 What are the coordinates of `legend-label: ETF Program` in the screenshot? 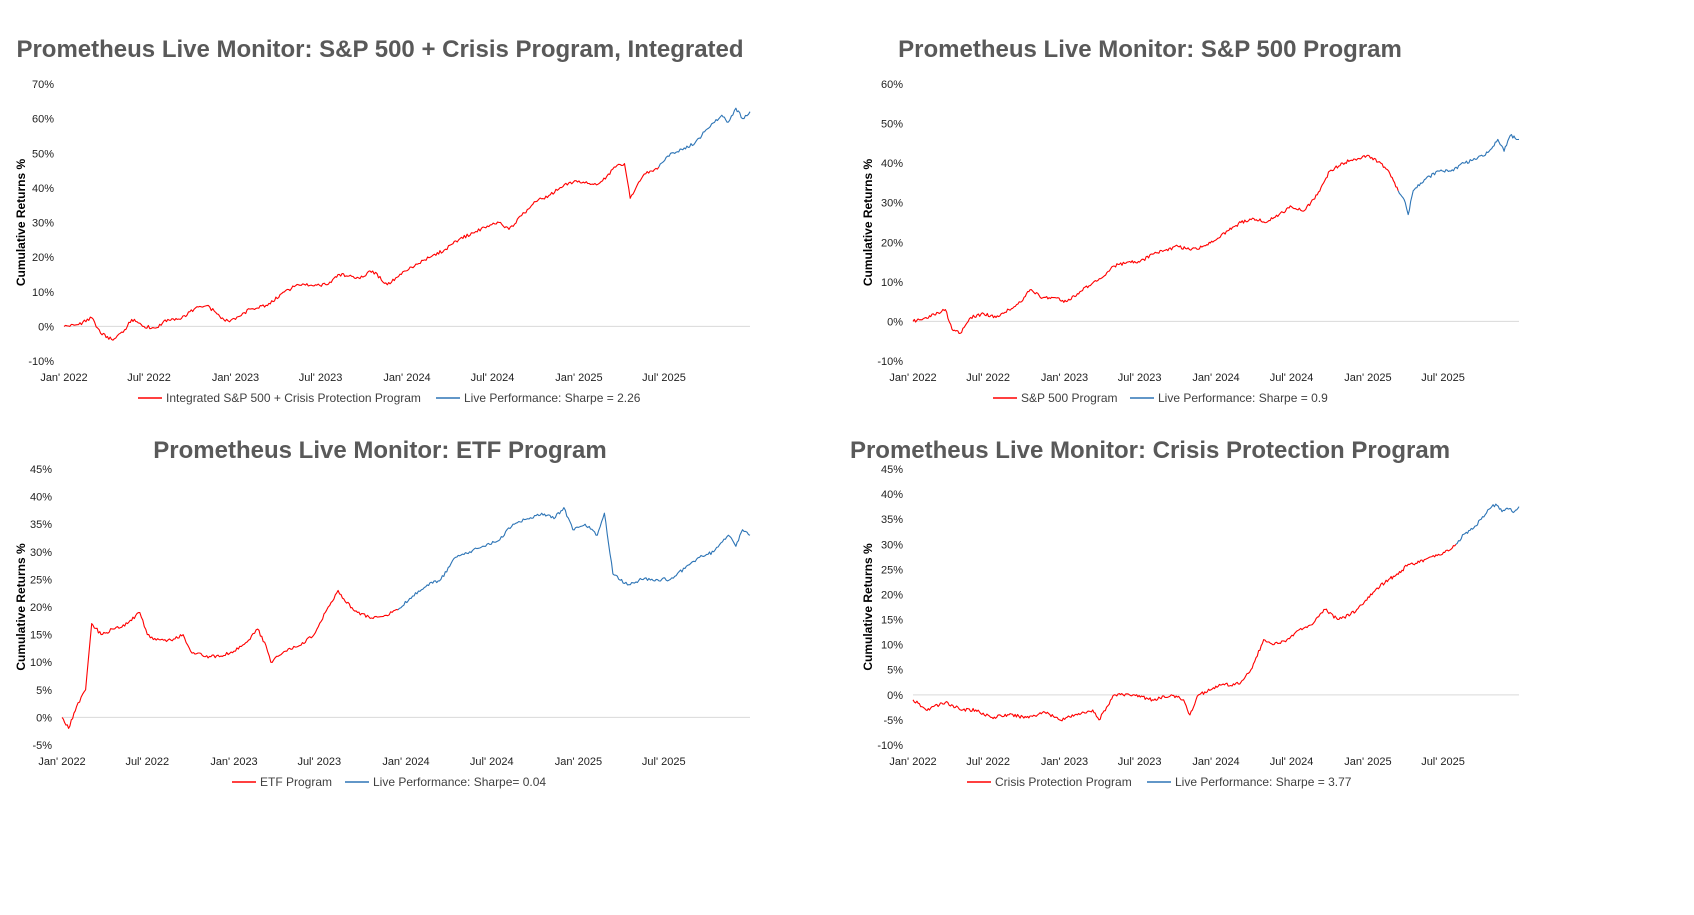 It's located at (296, 782).